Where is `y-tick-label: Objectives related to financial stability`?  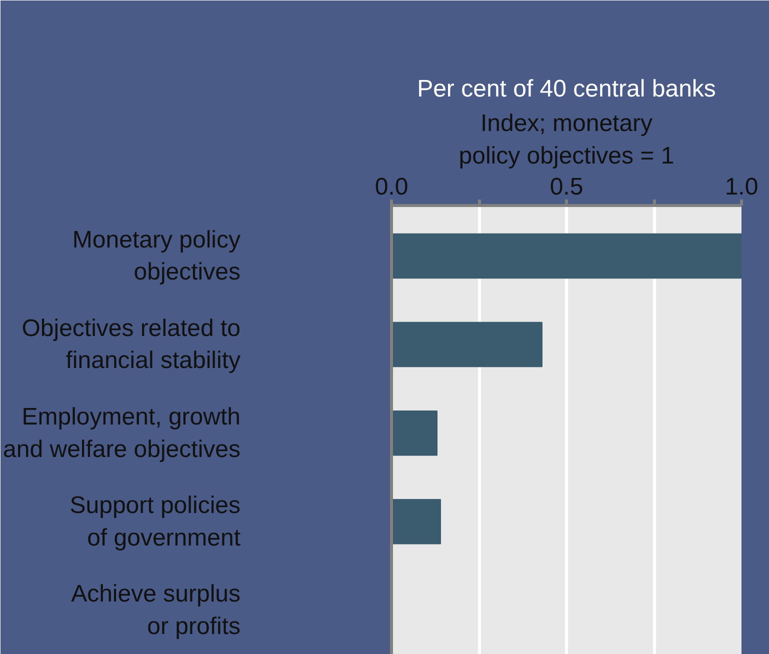 y-tick-label: Objectives related to financial stability is located at coordinates (131, 344).